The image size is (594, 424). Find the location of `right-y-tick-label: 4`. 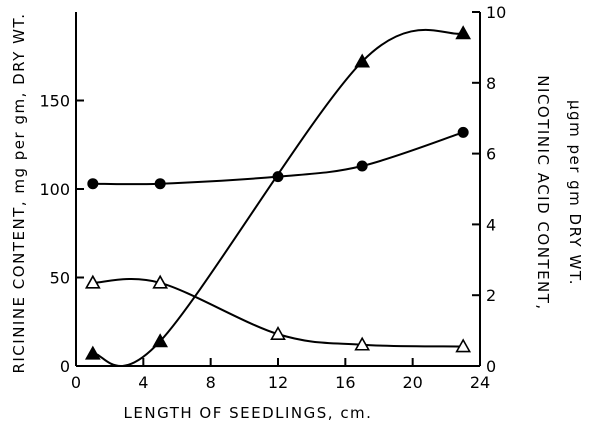

right-y-tick-label: 4 is located at coordinates (491, 224).